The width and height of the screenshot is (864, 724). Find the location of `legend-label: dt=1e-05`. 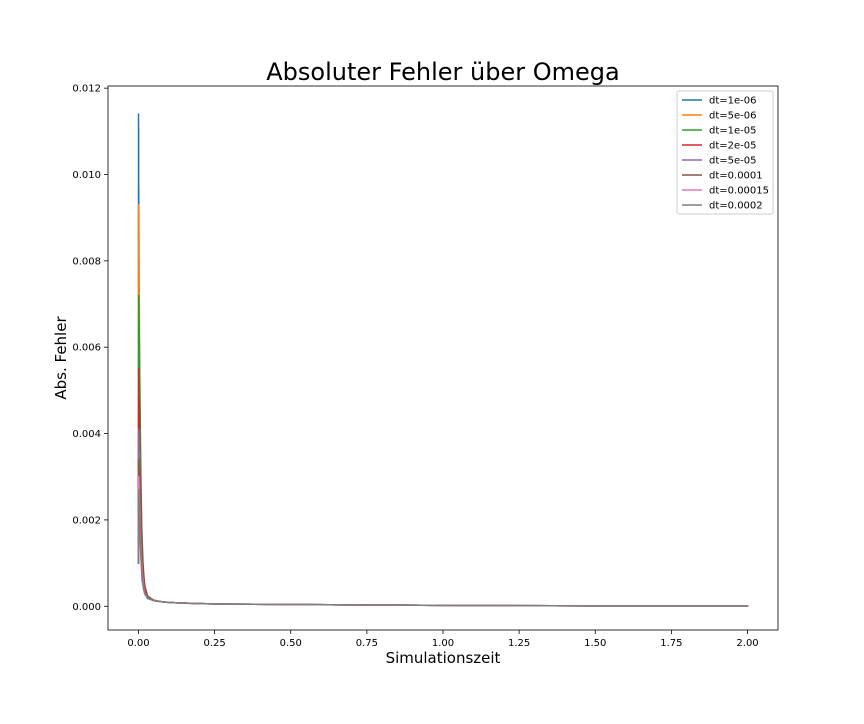

legend-label: dt=1e-05 is located at coordinates (733, 131).